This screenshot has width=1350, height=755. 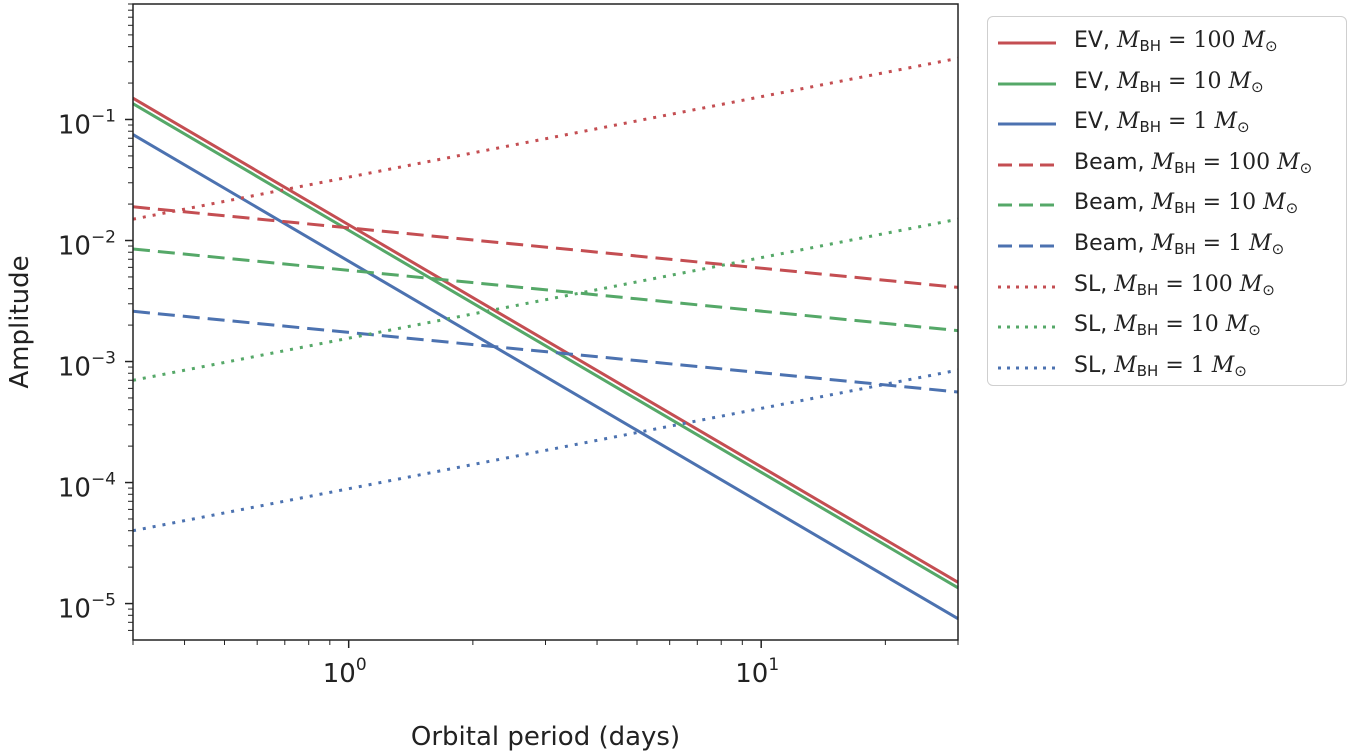 I want to click on legend-label: EV, MBH = 100 M⊙, so click(x=1176, y=41).